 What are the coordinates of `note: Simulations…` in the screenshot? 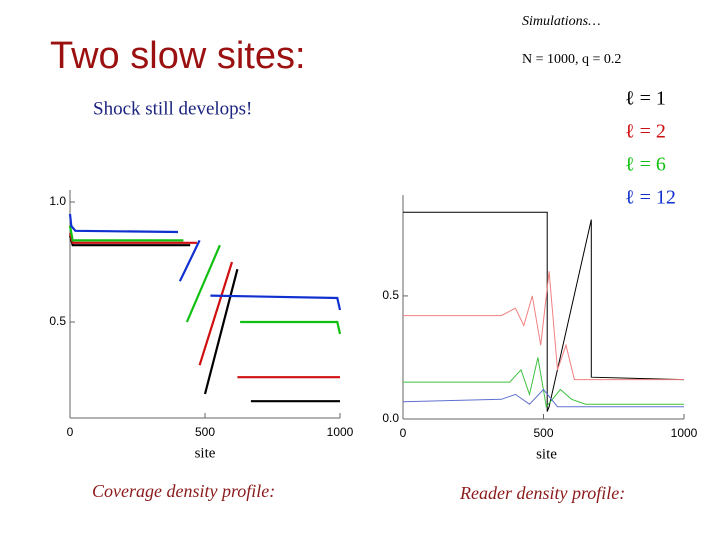 It's located at (561, 21).